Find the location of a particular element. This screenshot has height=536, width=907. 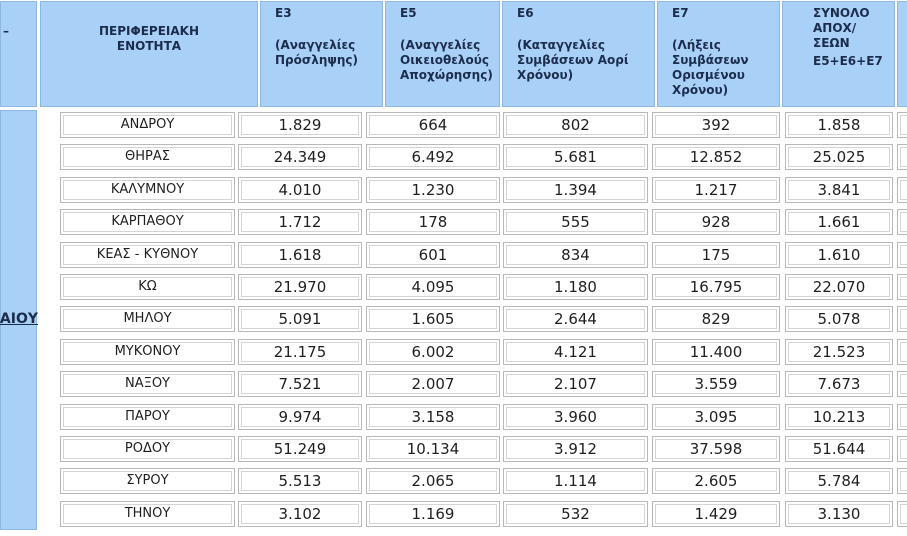

region-cell: ΜΥΚΟΝΟΥ is located at coordinates (147, 351).